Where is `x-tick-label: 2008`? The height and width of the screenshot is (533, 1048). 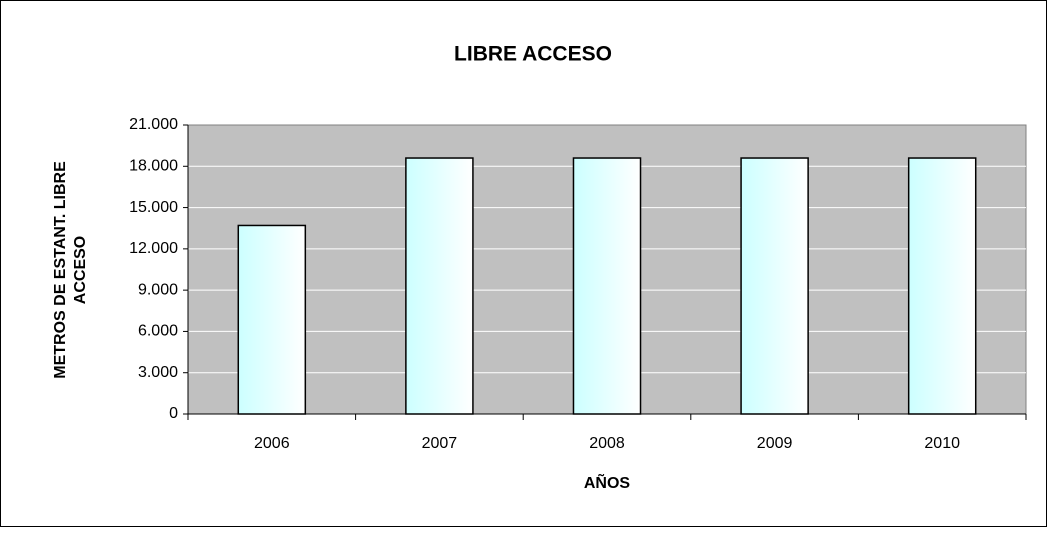 x-tick-label: 2008 is located at coordinates (607, 443).